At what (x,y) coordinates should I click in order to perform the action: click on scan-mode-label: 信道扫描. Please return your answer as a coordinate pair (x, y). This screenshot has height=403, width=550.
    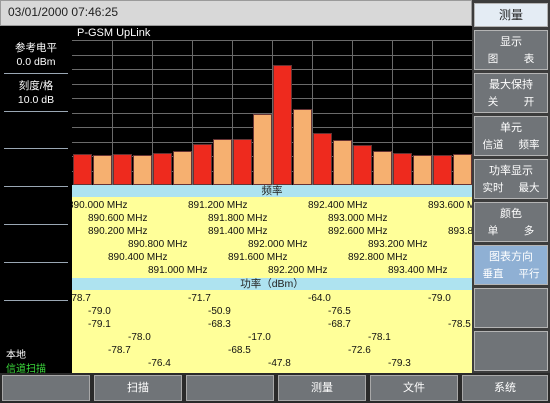
    Looking at the image, I should click on (26, 369).